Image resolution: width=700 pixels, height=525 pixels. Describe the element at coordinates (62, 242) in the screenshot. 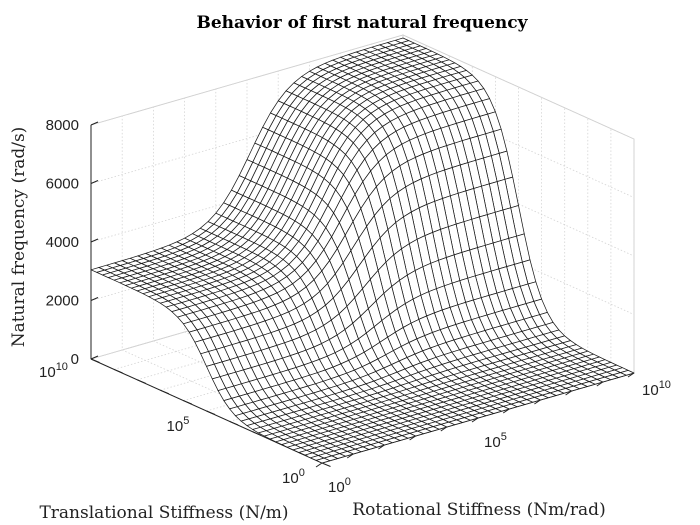

I see `z-tick-label-2: 4000` at that location.